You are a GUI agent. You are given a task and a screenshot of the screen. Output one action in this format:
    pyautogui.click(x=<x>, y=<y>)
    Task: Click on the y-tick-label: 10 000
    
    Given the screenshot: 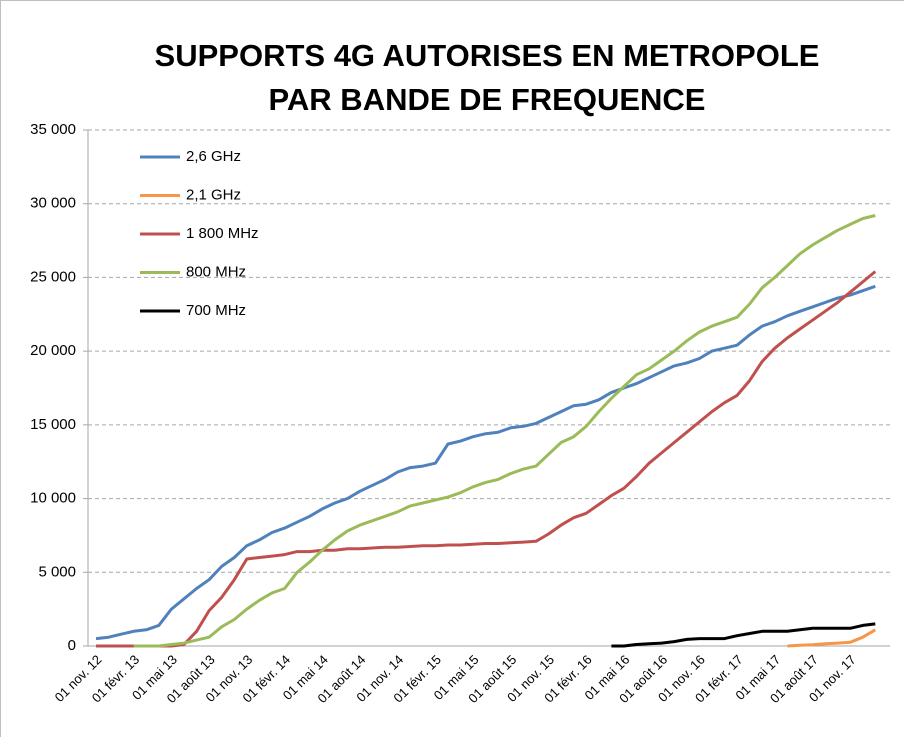 What is the action you would take?
    pyautogui.click(x=53, y=498)
    